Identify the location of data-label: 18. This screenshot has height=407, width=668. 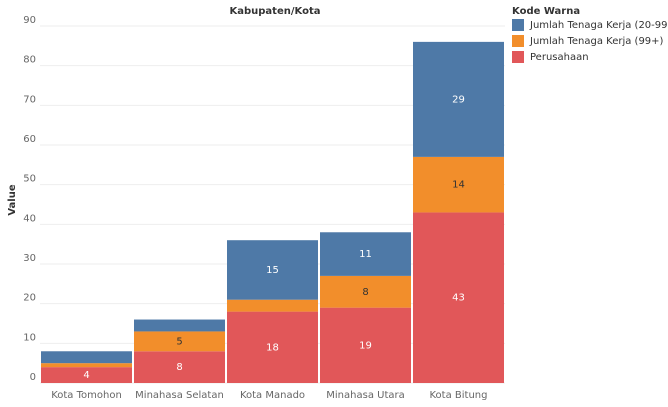
(272, 347).